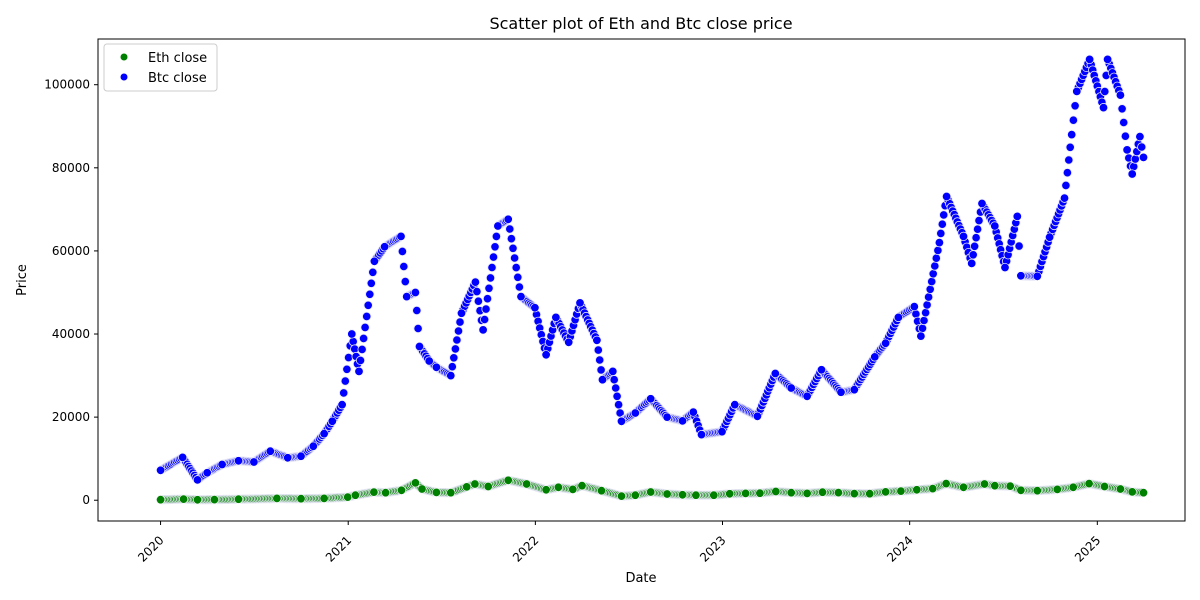 This screenshot has width=1200, height=600. Describe the element at coordinates (160, 67) in the screenshot. I see `legend-box` at that location.